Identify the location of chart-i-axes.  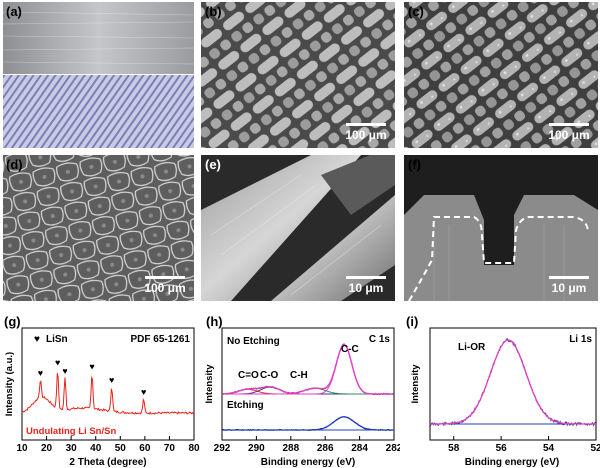
(513, 384).